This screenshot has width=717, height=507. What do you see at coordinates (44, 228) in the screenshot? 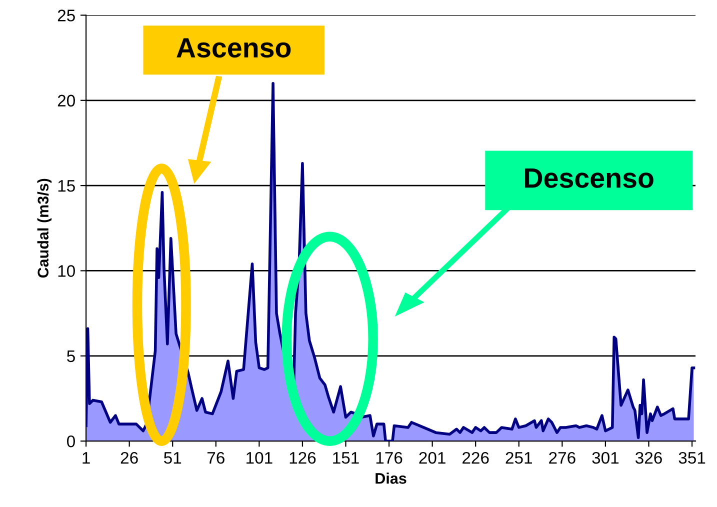
I see `y-axis-title: Caudal (m3/s)` at bounding box center [44, 228].